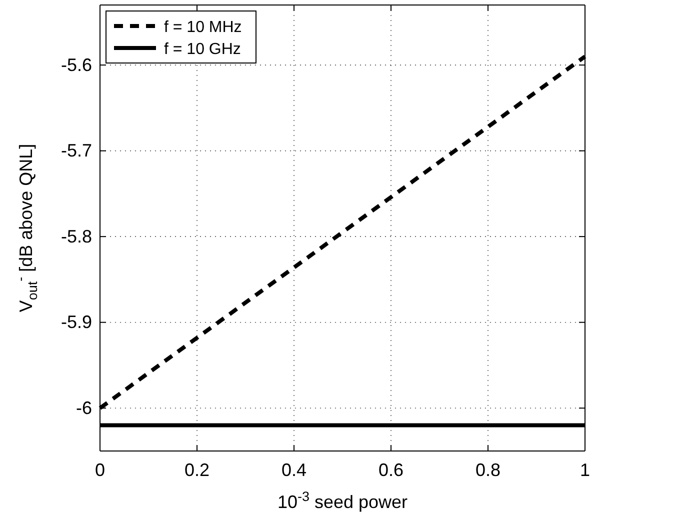 This screenshot has height=514, width=689. What do you see at coordinates (203, 27) in the screenshot?
I see `legend-label: f = 10 MHz` at bounding box center [203, 27].